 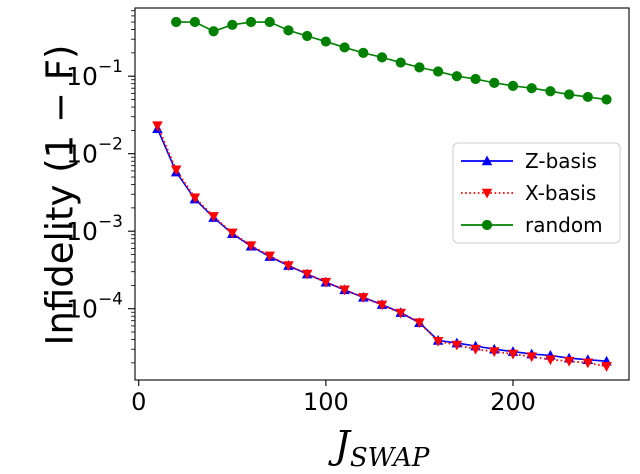 I want to click on y-tick-label: 10⁻³, so click(x=94, y=229).